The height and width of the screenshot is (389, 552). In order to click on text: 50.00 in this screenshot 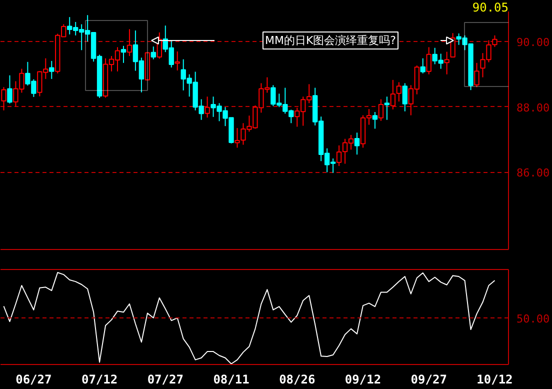, I will do `click(533, 319)`.